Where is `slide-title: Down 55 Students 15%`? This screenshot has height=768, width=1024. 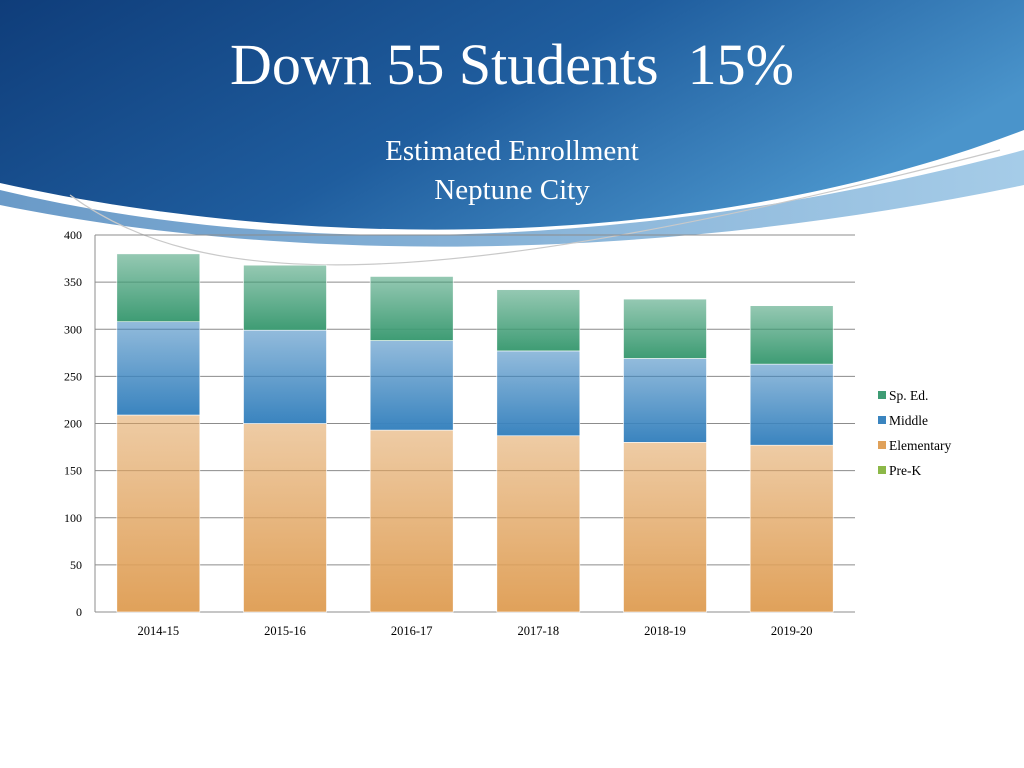
slide-title: Down 55 Students 15% is located at coordinates (512, 64).